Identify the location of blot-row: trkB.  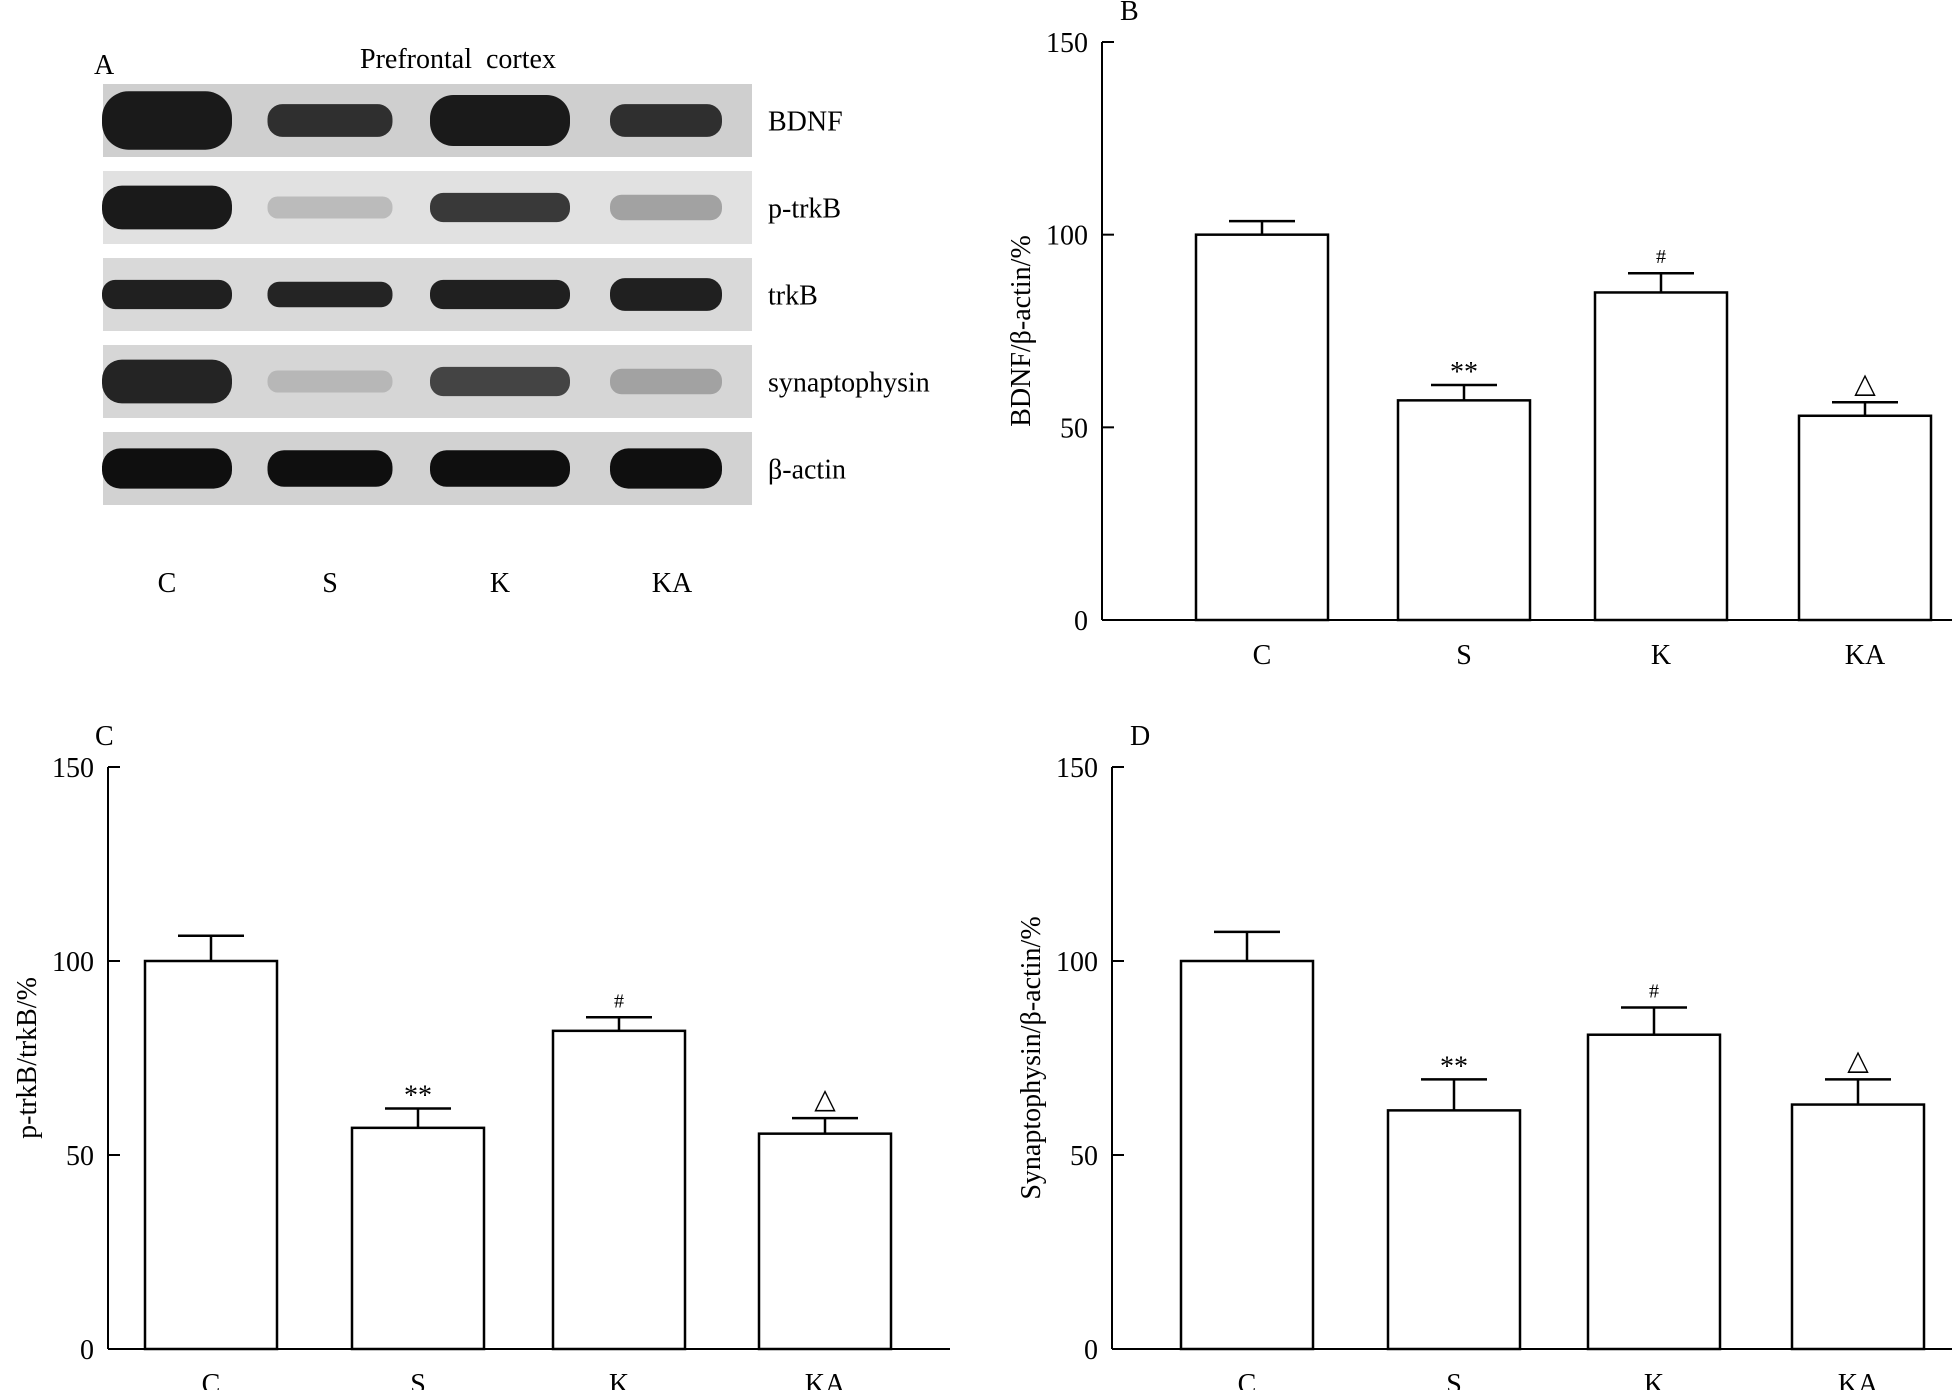
(460, 294).